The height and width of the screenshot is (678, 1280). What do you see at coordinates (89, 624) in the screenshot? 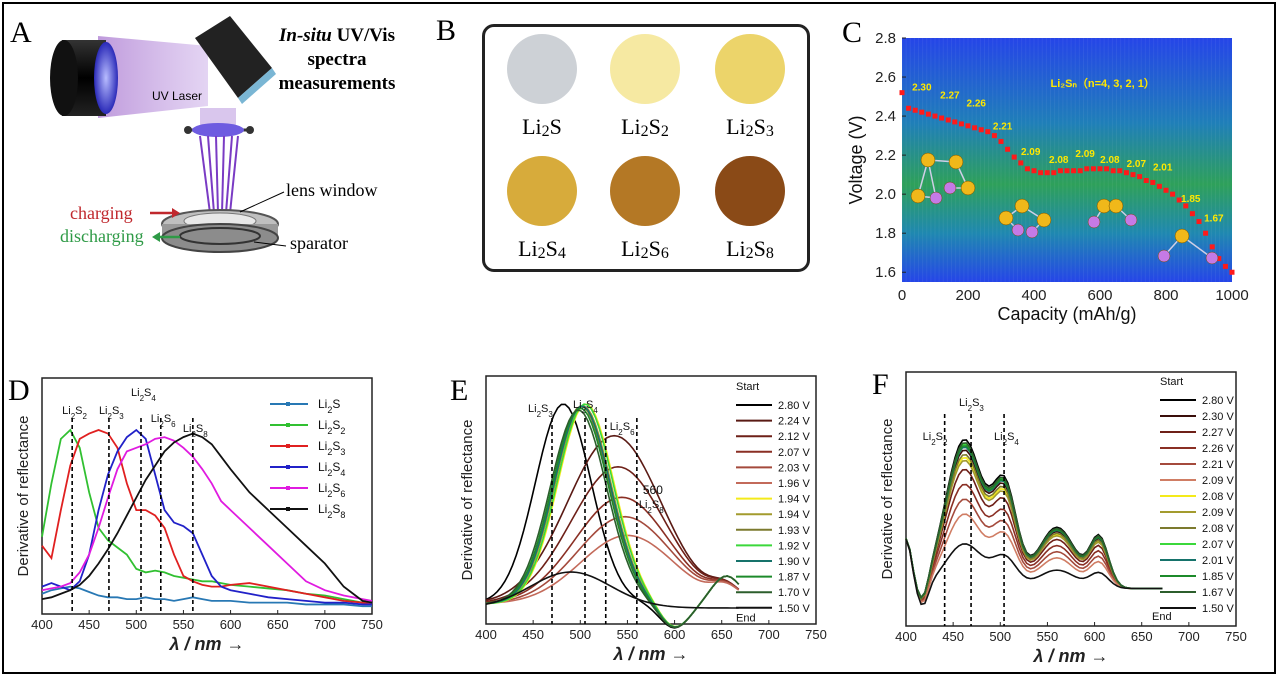
I see `x-tick-label: 450` at bounding box center [89, 624].